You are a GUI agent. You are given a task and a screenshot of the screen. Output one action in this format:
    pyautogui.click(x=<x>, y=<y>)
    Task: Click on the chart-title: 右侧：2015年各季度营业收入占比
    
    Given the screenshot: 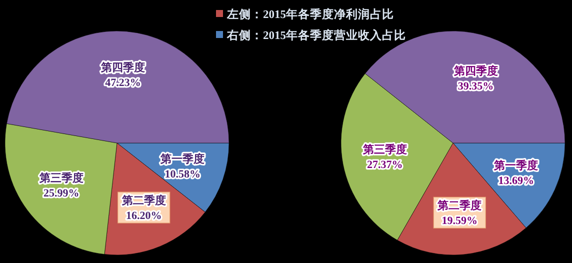 What is the action you would take?
    pyautogui.click(x=316, y=35)
    